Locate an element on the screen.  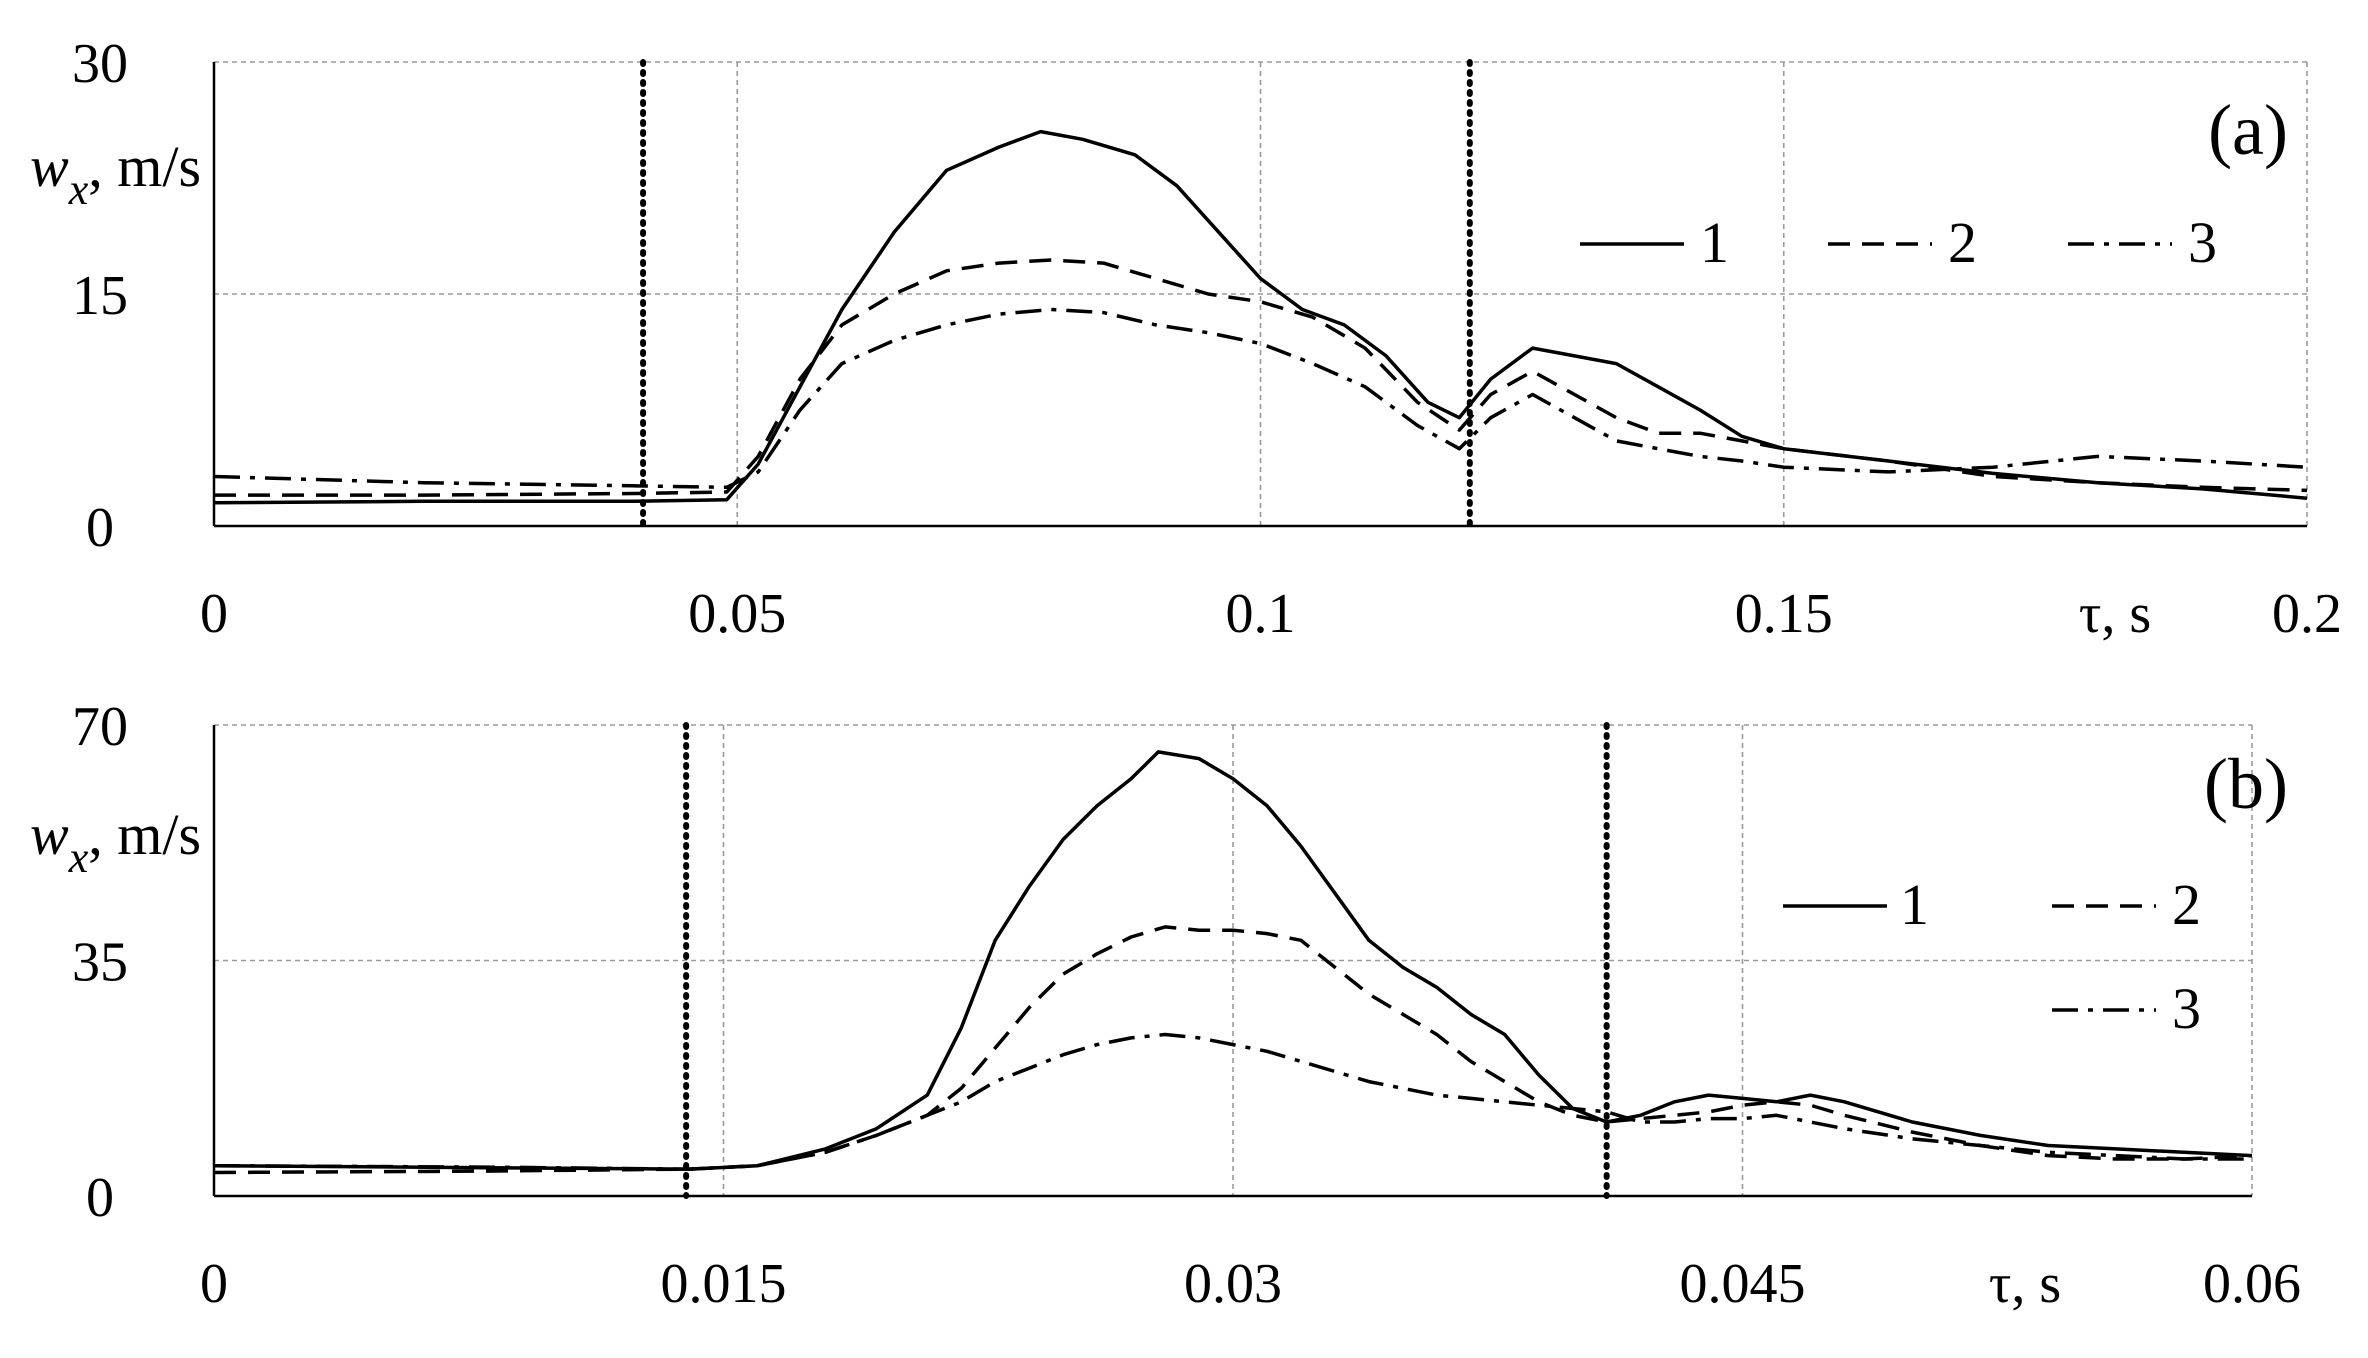
x-tick-label: 0.05 is located at coordinates (737, 614).